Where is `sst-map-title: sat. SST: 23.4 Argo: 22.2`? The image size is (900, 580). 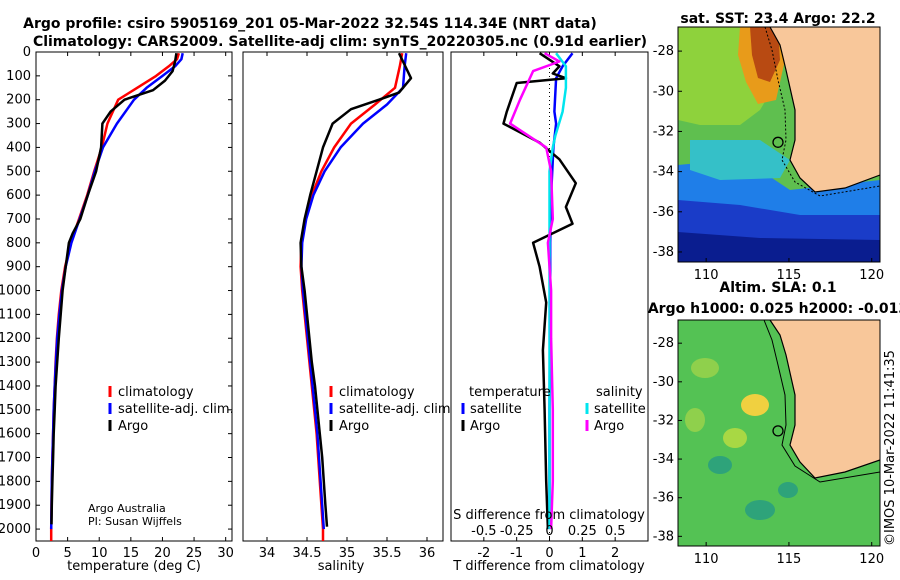 sst-map-title: sat. SST: 23.4 Argo: 22.2 is located at coordinates (777, 19).